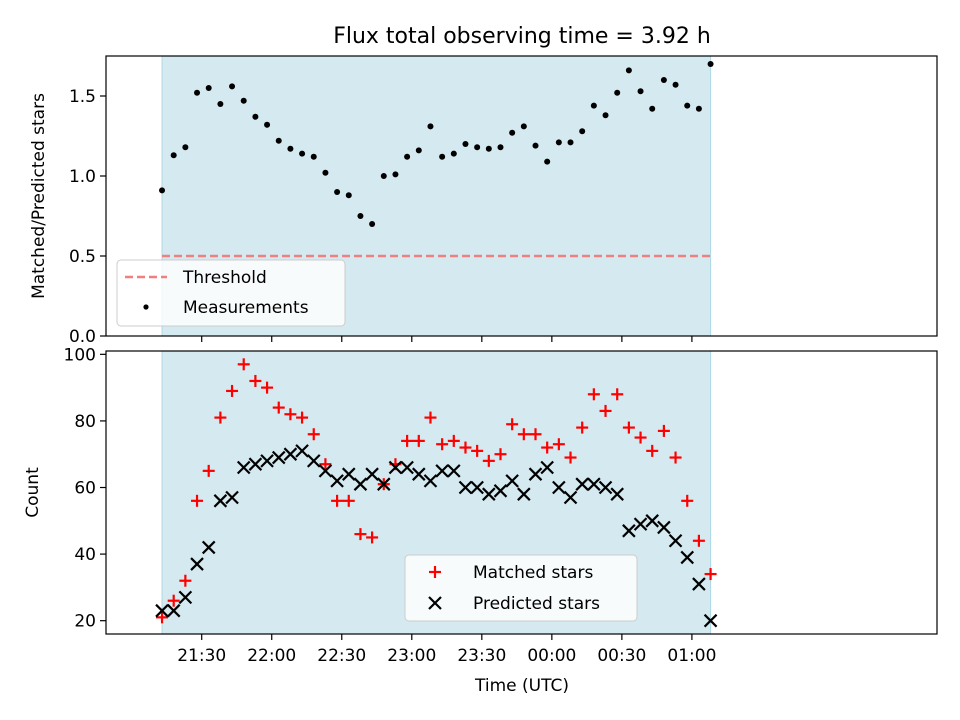  Describe the element at coordinates (39, 196) in the screenshot. I see `top-y-axis-label: Matched/Predicted stars` at that location.